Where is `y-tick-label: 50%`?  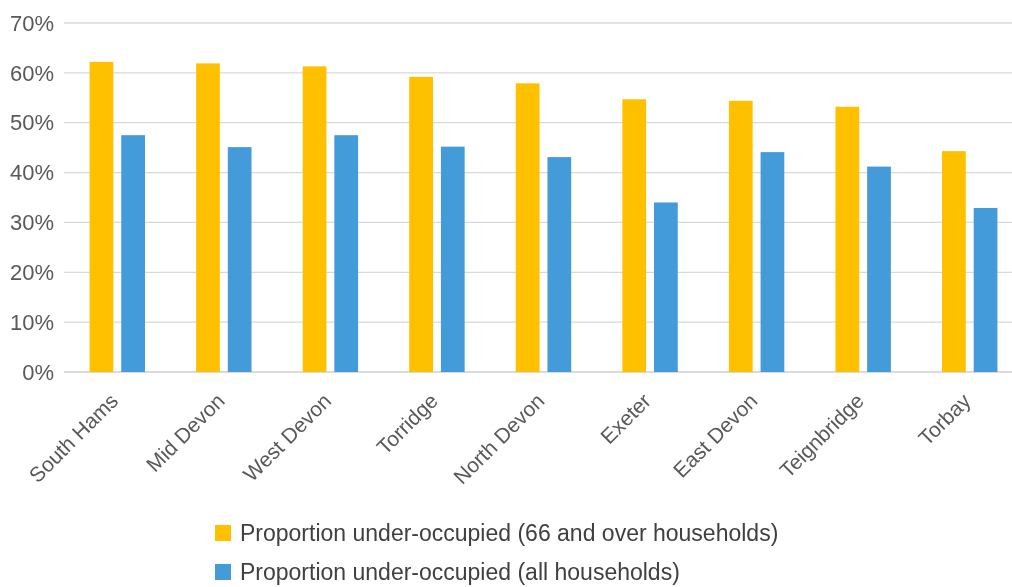
y-tick-label: 50% is located at coordinates (31, 123).